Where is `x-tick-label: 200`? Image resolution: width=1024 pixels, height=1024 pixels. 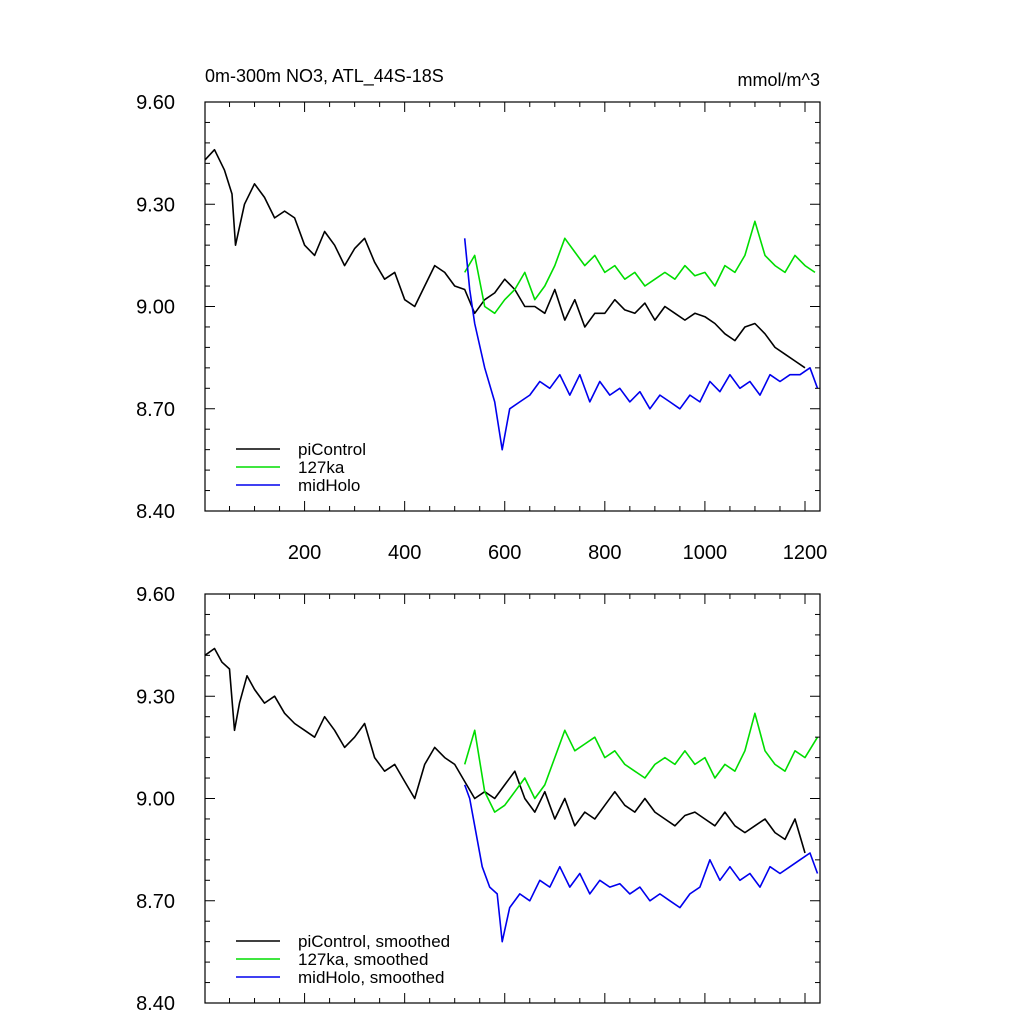 x-tick-label: 200 is located at coordinates (304, 553).